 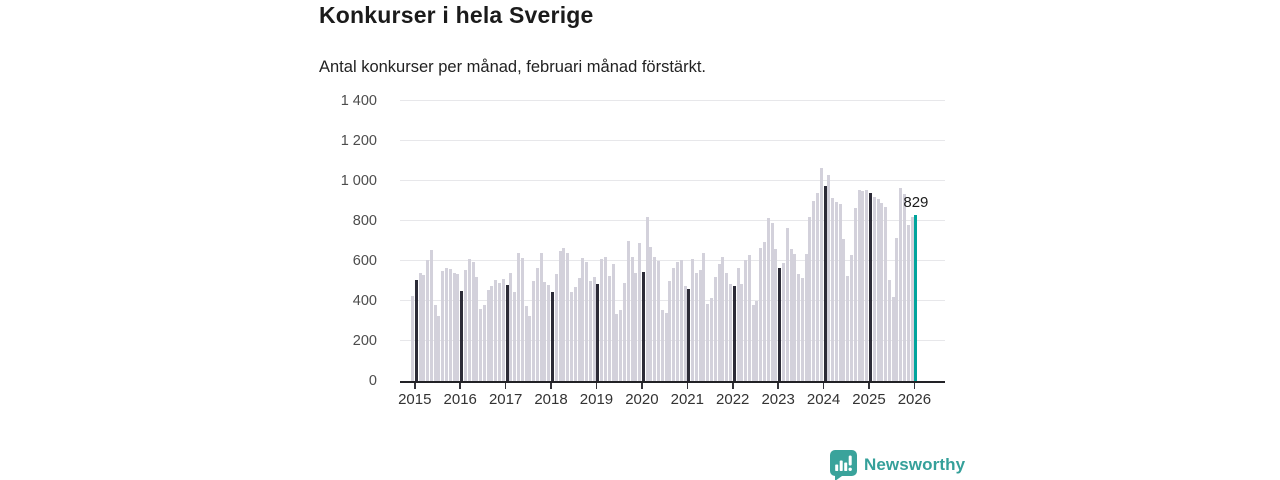 What do you see at coordinates (869, 399) in the screenshot?
I see `x-tick-label-2025: 2025` at bounding box center [869, 399].